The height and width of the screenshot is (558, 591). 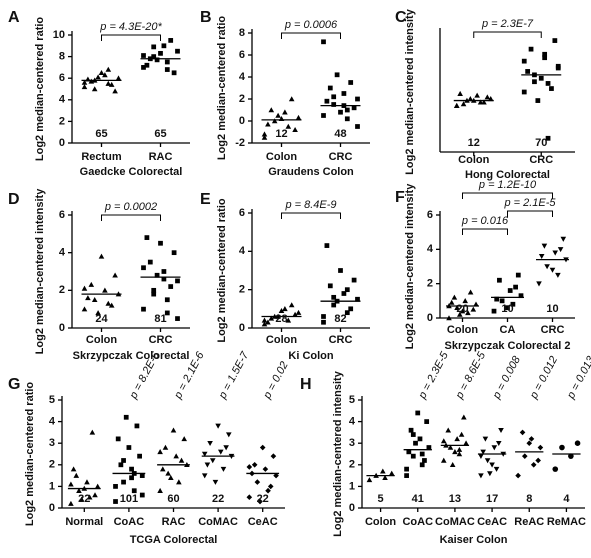 What do you see at coordinates (161, 157) in the screenshot?
I see `x-tick-label: RAC` at bounding box center [161, 157].